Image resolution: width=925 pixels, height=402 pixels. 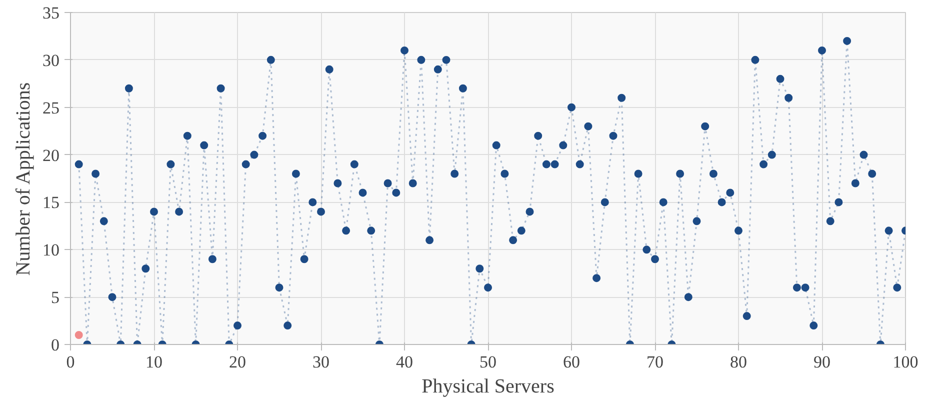 What do you see at coordinates (55, 298) in the screenshot?
I see `y-tick-label: 5` at bounding box center [55, 298].